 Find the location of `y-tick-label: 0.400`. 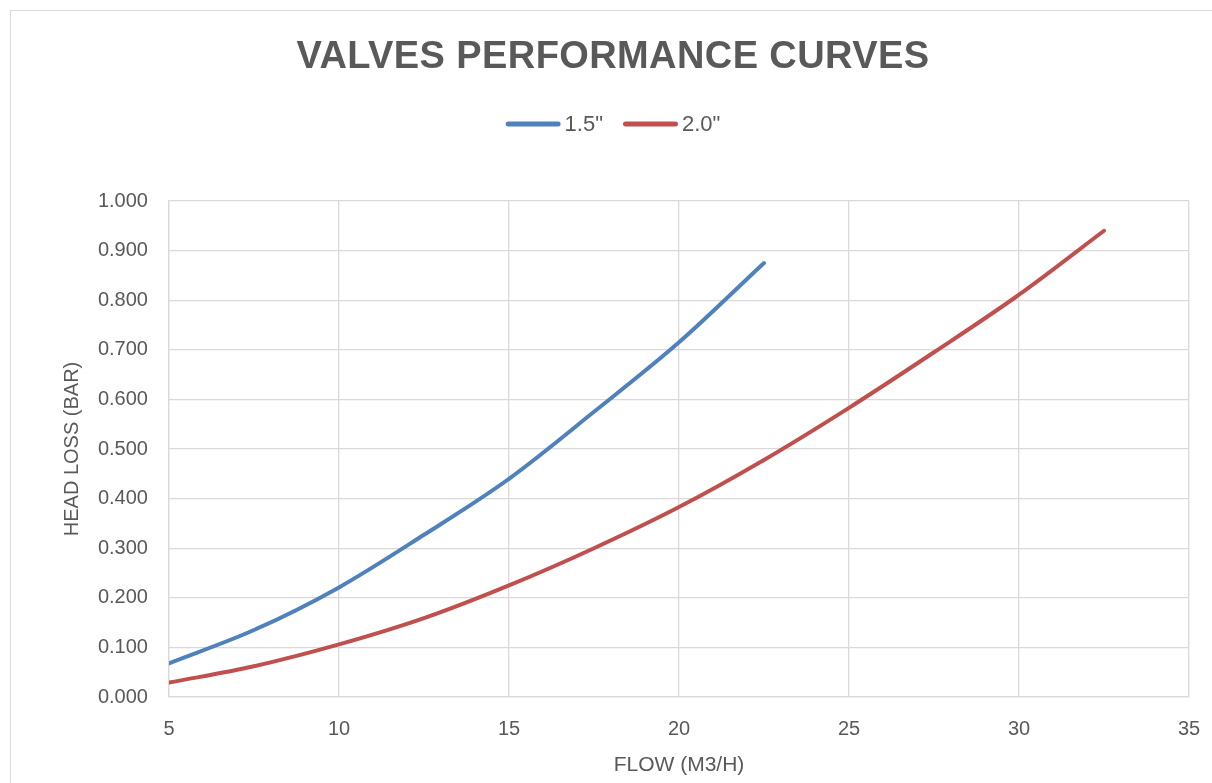

y-tick-label: 0.400 is located at coordinates (122, 497).